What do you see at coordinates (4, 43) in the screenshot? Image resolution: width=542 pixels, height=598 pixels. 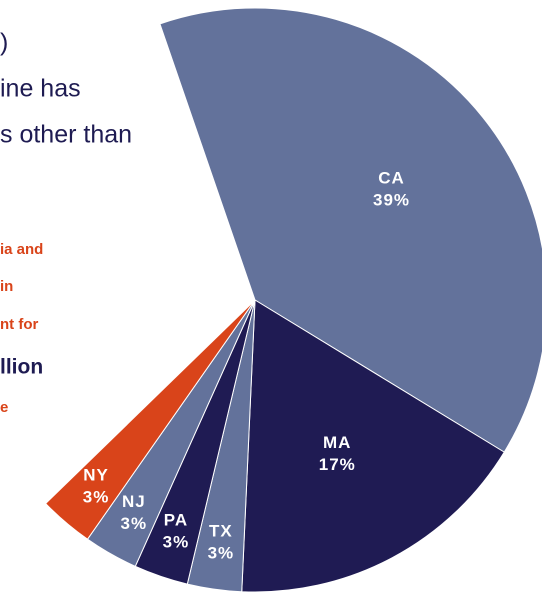 I see `text-fragment: )` at bounding box center [4, 43].